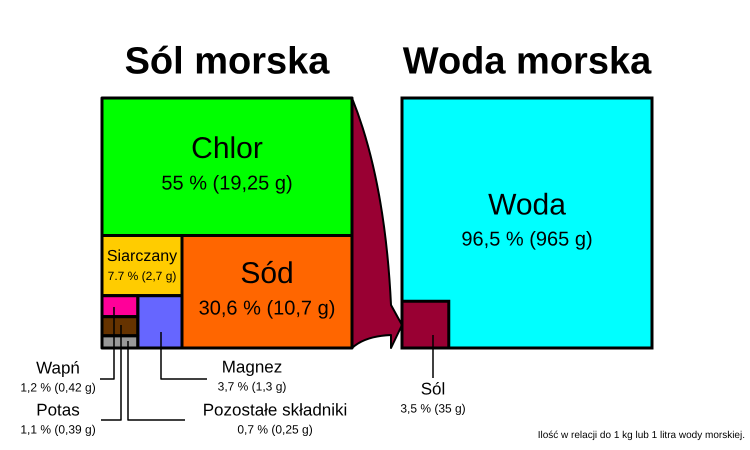 The image size is (750, 450). I want to click on category-label: Magnez, so click(252, 367).